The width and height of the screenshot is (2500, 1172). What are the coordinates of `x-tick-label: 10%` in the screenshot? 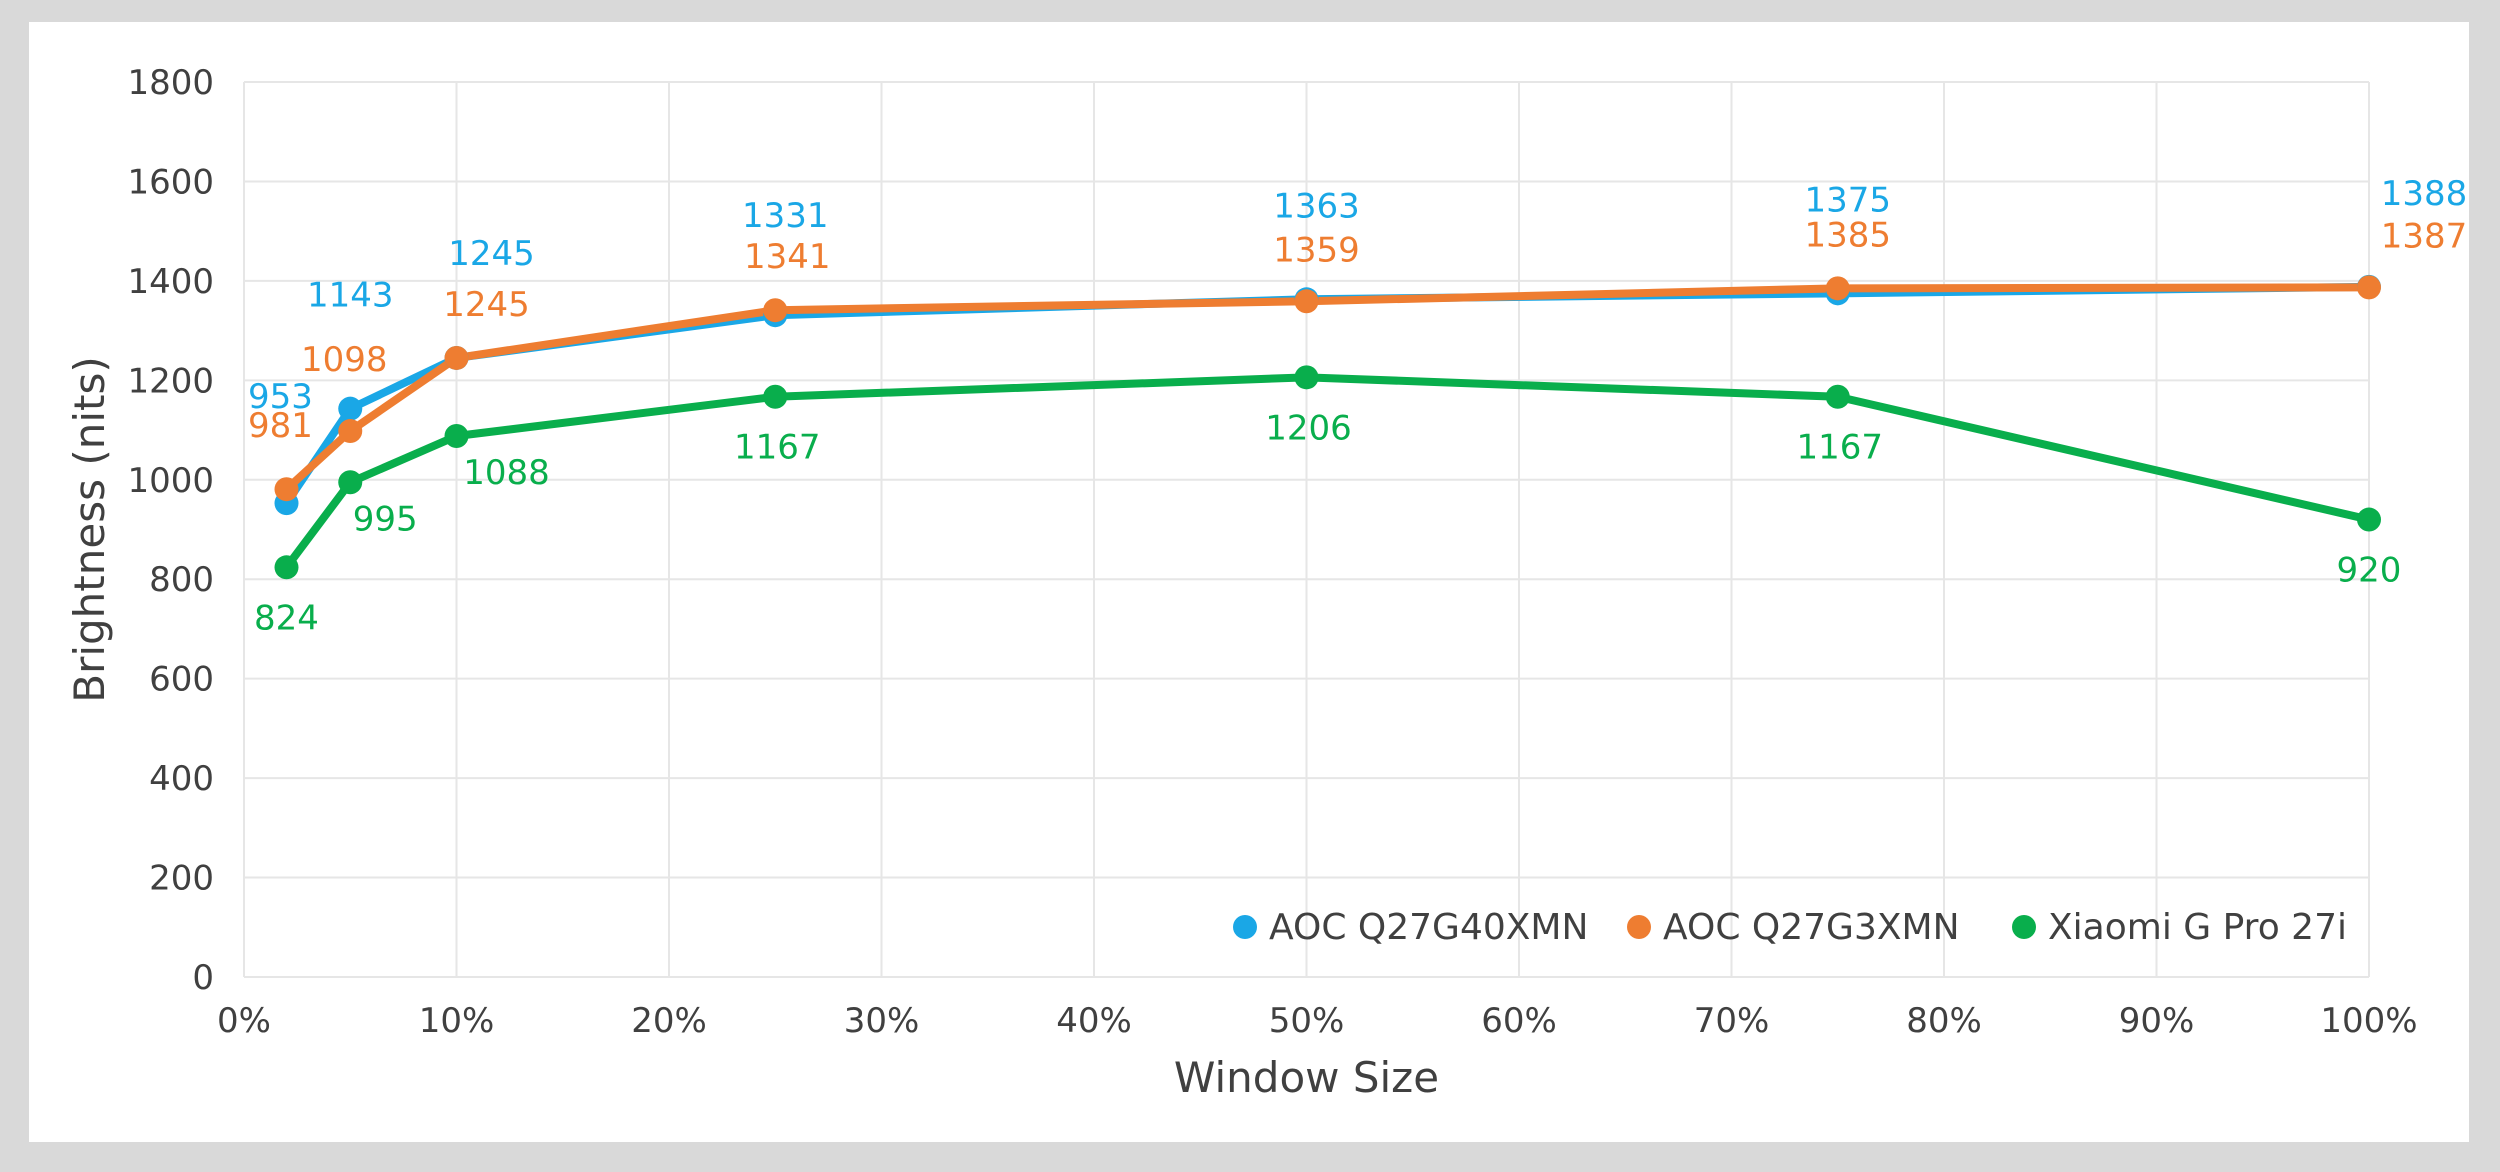 It's located at (457, 1021).